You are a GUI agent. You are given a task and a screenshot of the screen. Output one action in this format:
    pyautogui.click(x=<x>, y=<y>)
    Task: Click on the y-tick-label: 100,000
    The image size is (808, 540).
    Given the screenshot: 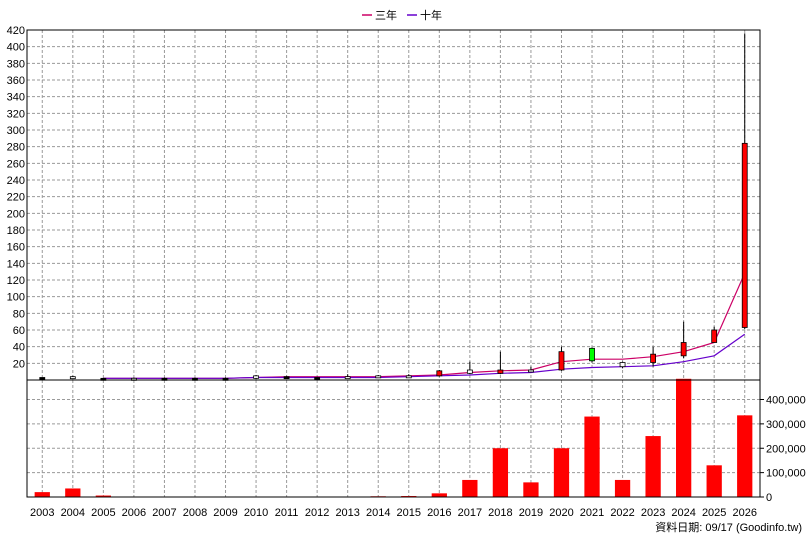 What is the action you would take?
    pyautogui.click(x=786, y=474)
    